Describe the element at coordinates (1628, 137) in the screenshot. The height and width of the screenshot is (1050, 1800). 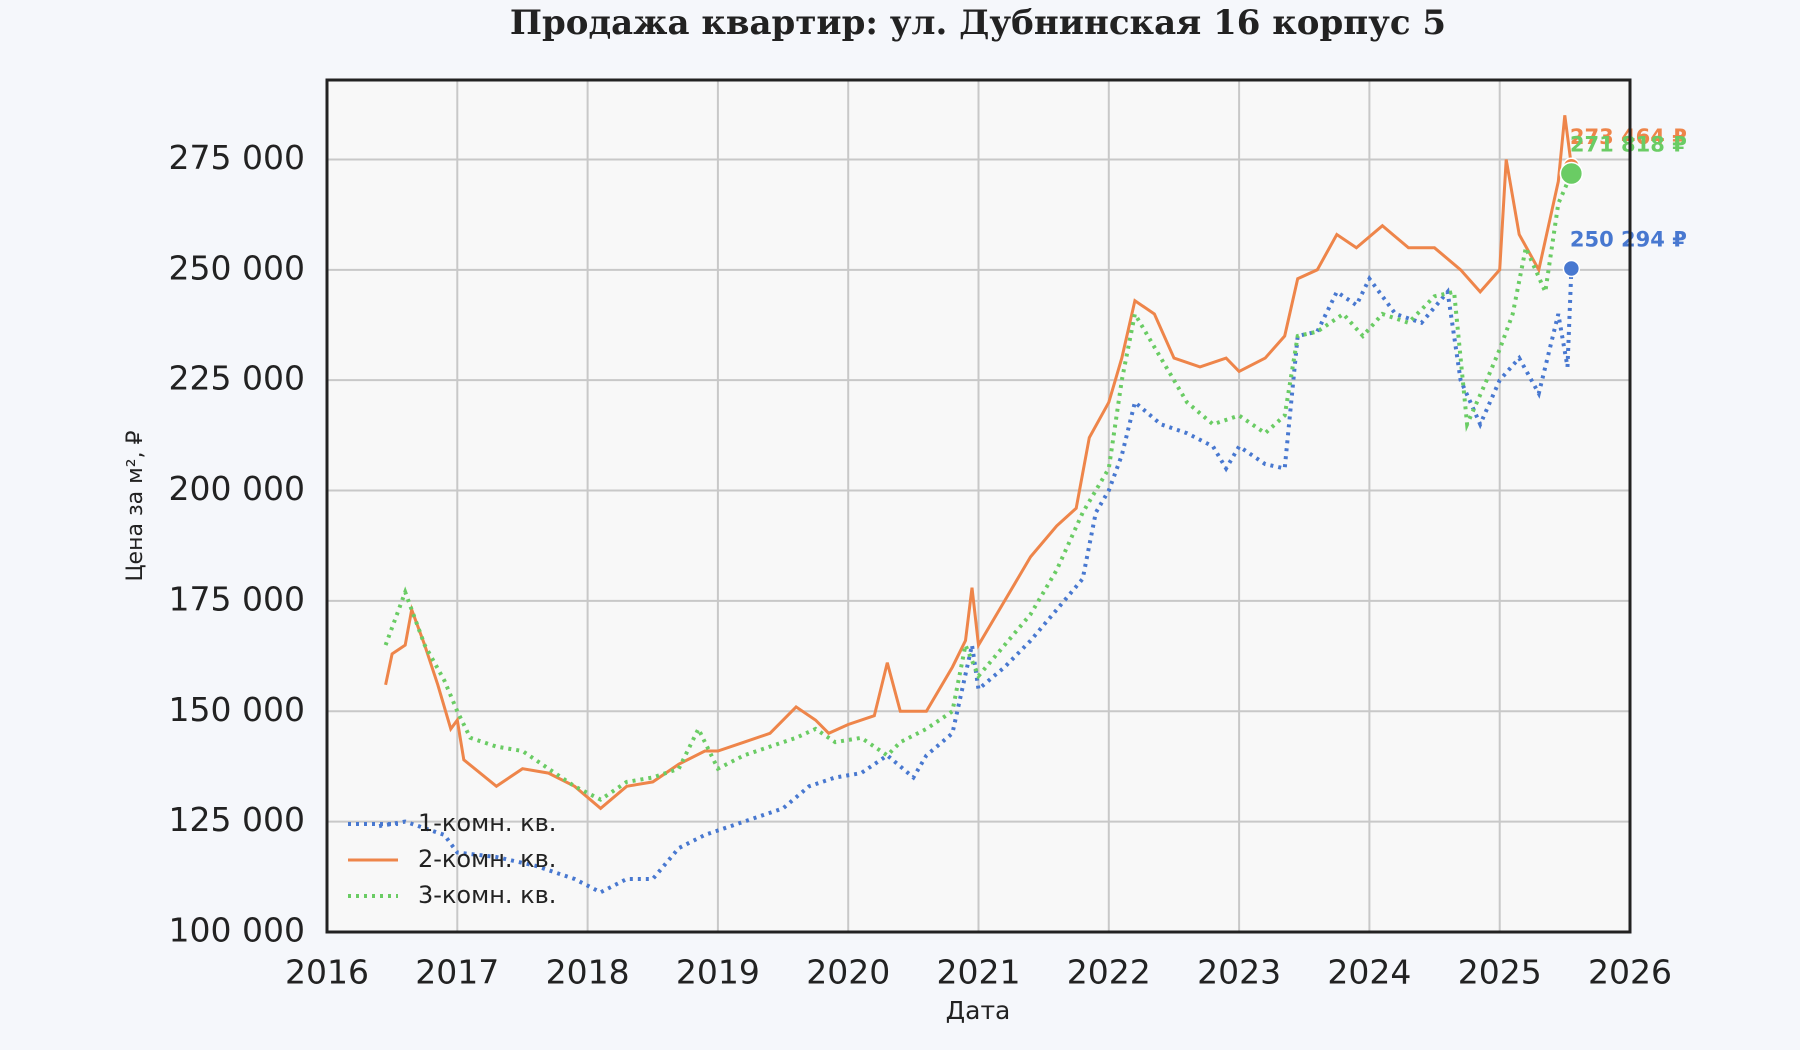
I see `annotation: 273 464 ₽` at that location.